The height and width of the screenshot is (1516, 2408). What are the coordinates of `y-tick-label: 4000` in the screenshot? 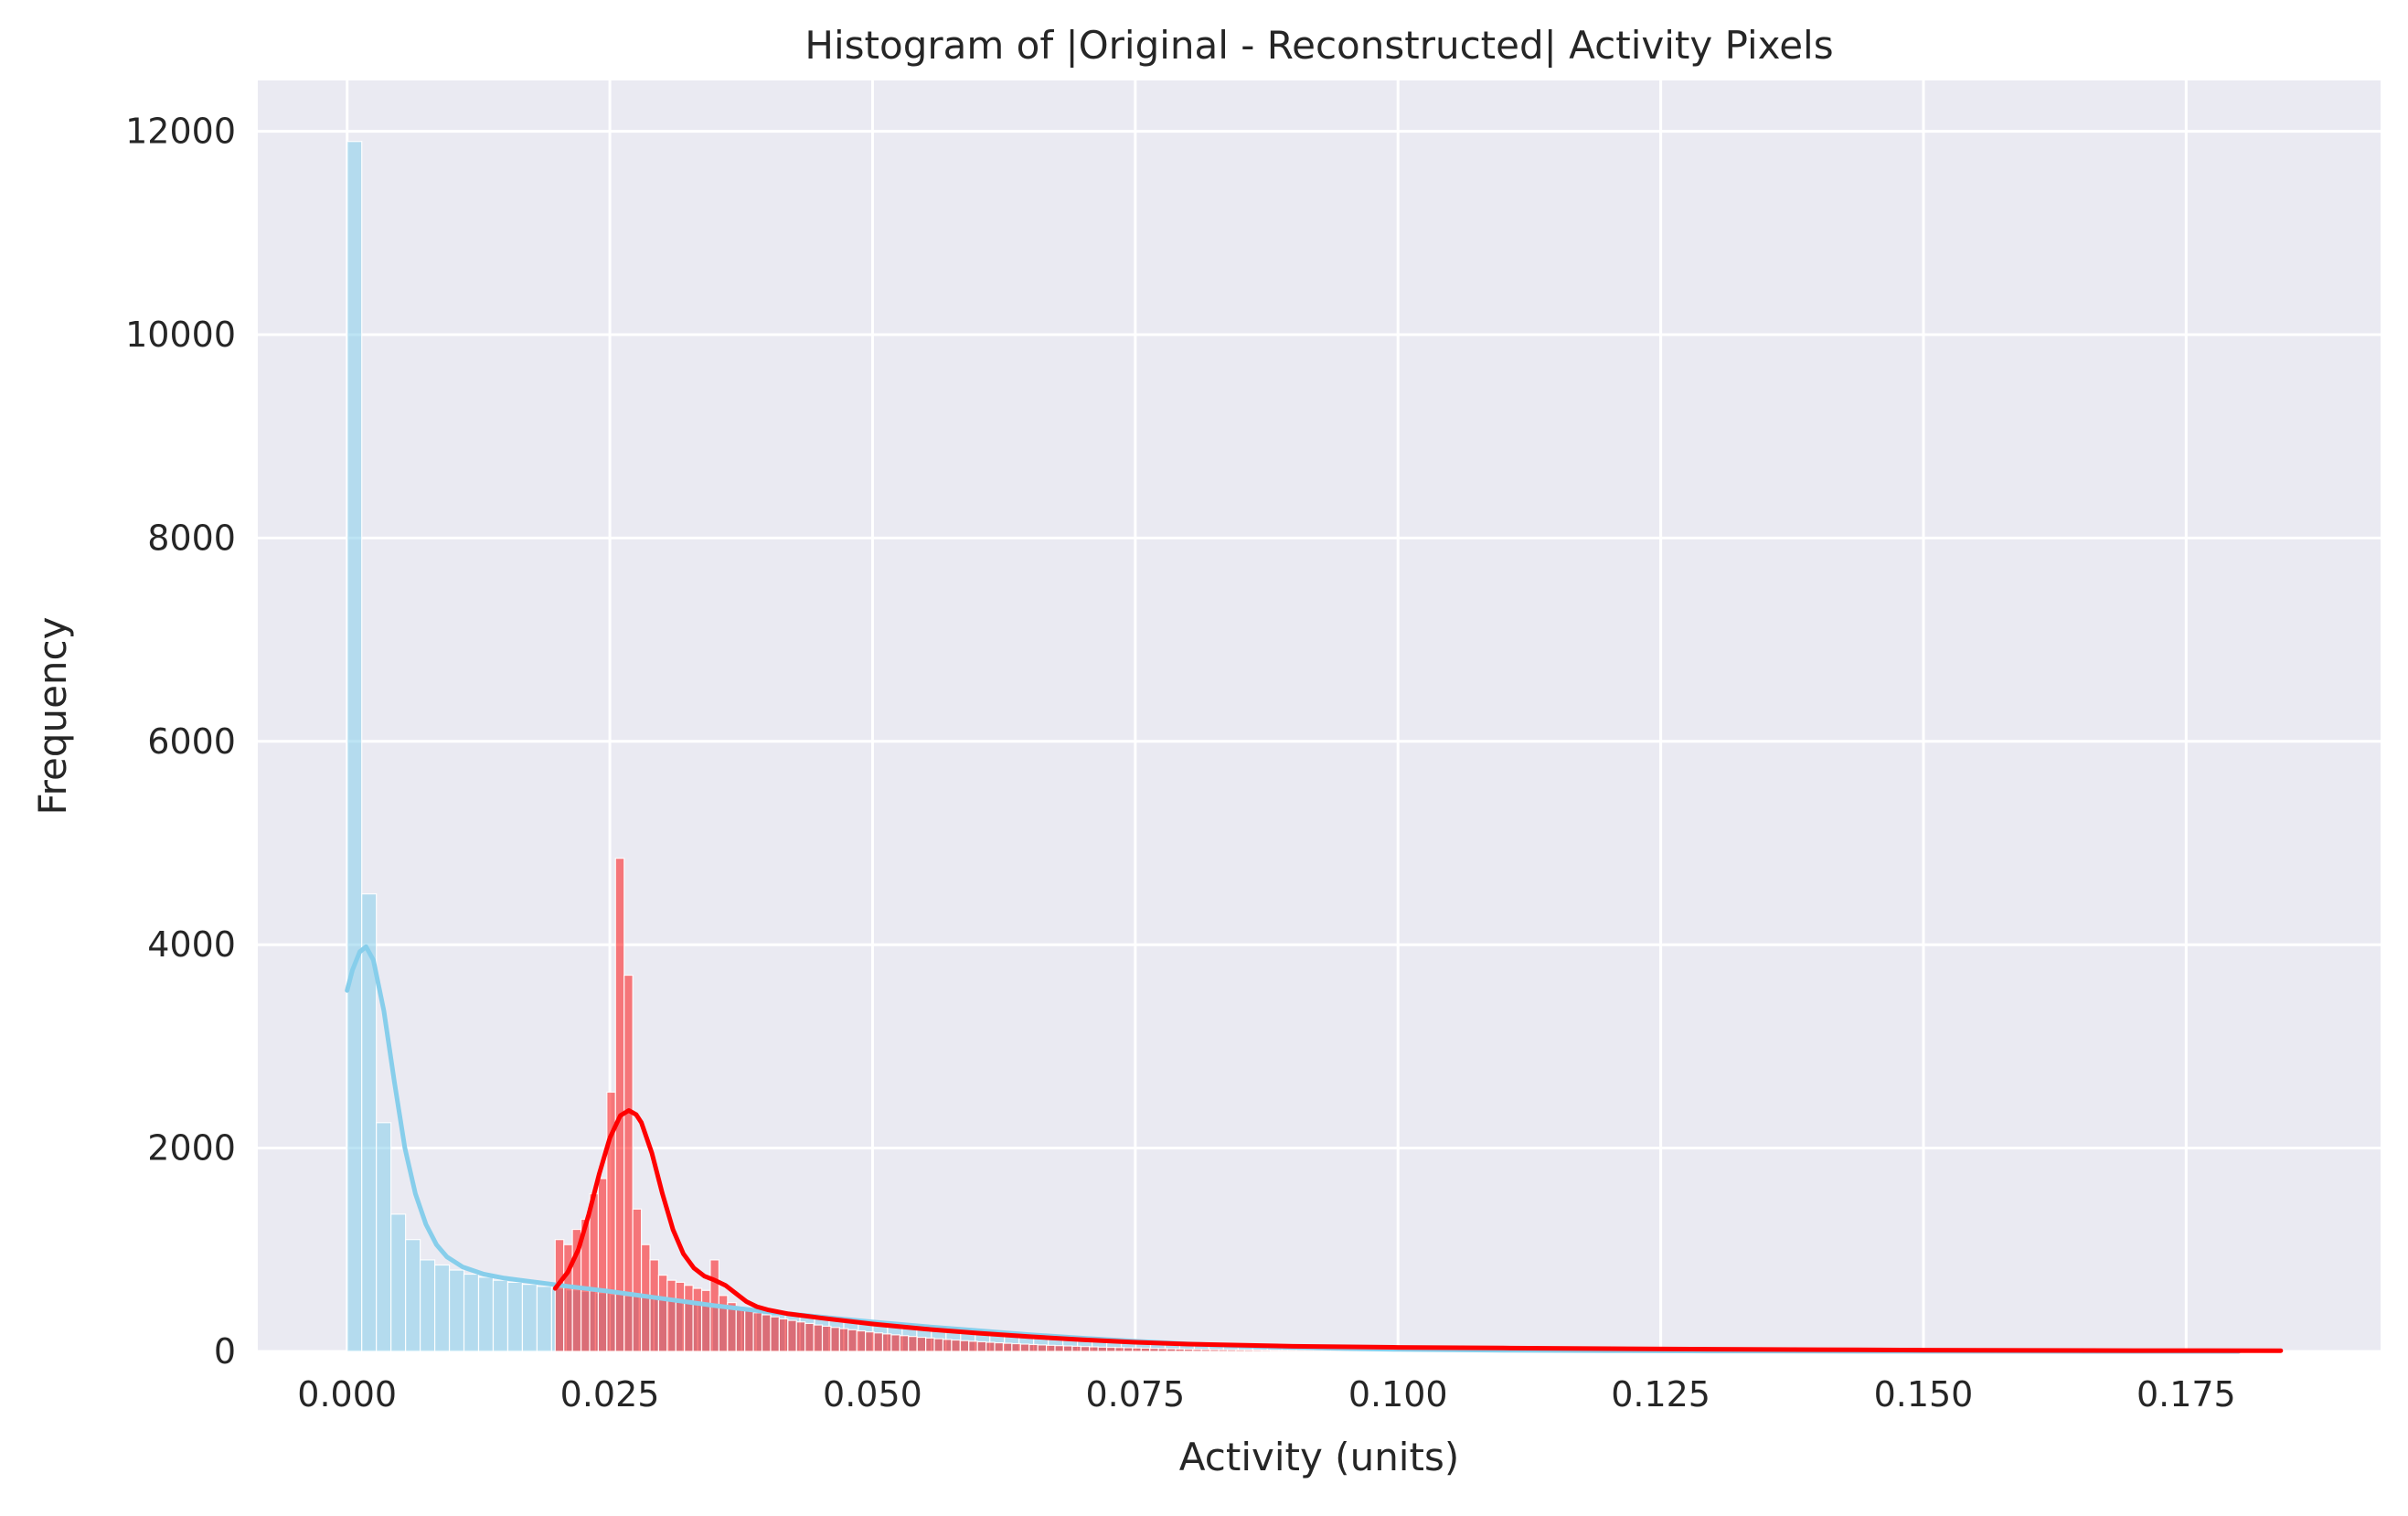 It's located at (191, 945).